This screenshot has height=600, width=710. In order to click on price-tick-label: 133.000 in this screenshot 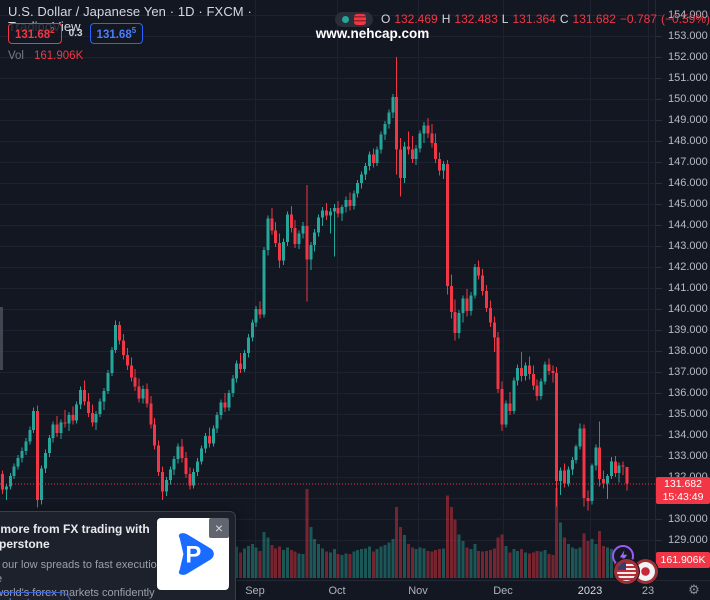, I will do `click(688, 456)`.